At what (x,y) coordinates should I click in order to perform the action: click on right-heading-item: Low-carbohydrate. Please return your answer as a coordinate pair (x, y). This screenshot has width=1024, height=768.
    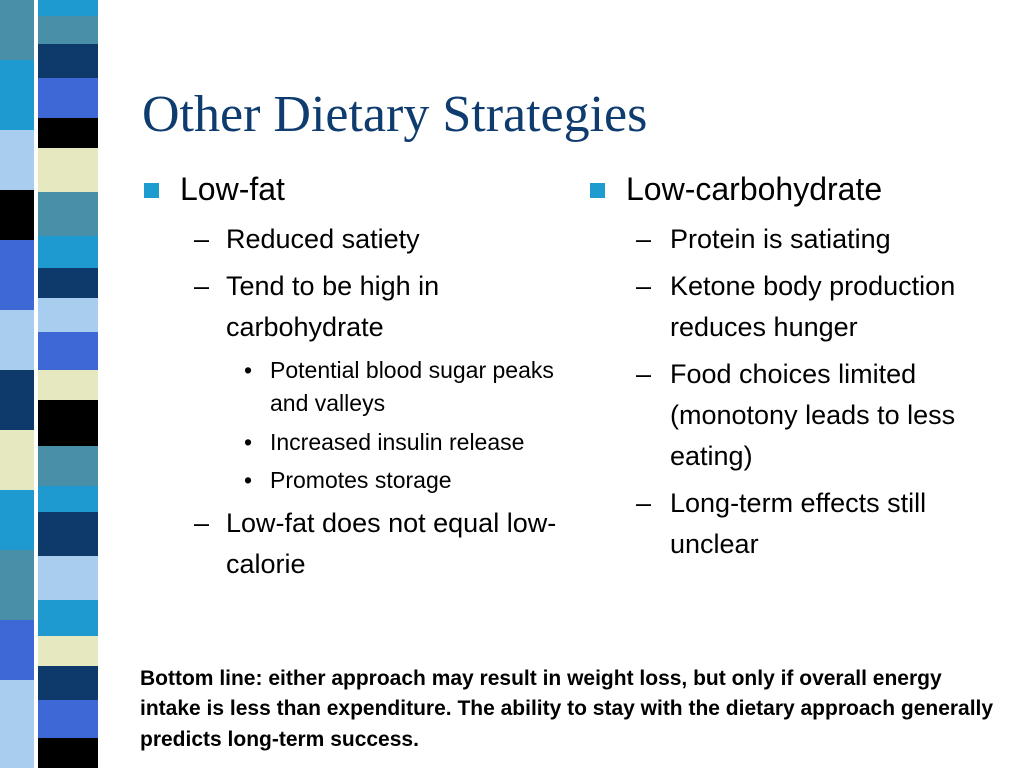
    Looking at the image, I should click on (798, 189).